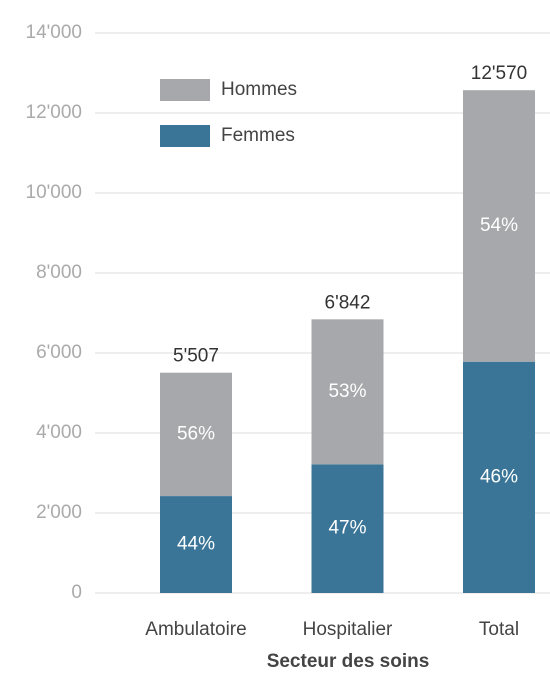 Image resolution: width=550 pixels, height=675 pixels. What do you see at coordinates (54, 112) in the screenshot?
I see `y-tick-label: 12'000` at bounding box center [54, 112].